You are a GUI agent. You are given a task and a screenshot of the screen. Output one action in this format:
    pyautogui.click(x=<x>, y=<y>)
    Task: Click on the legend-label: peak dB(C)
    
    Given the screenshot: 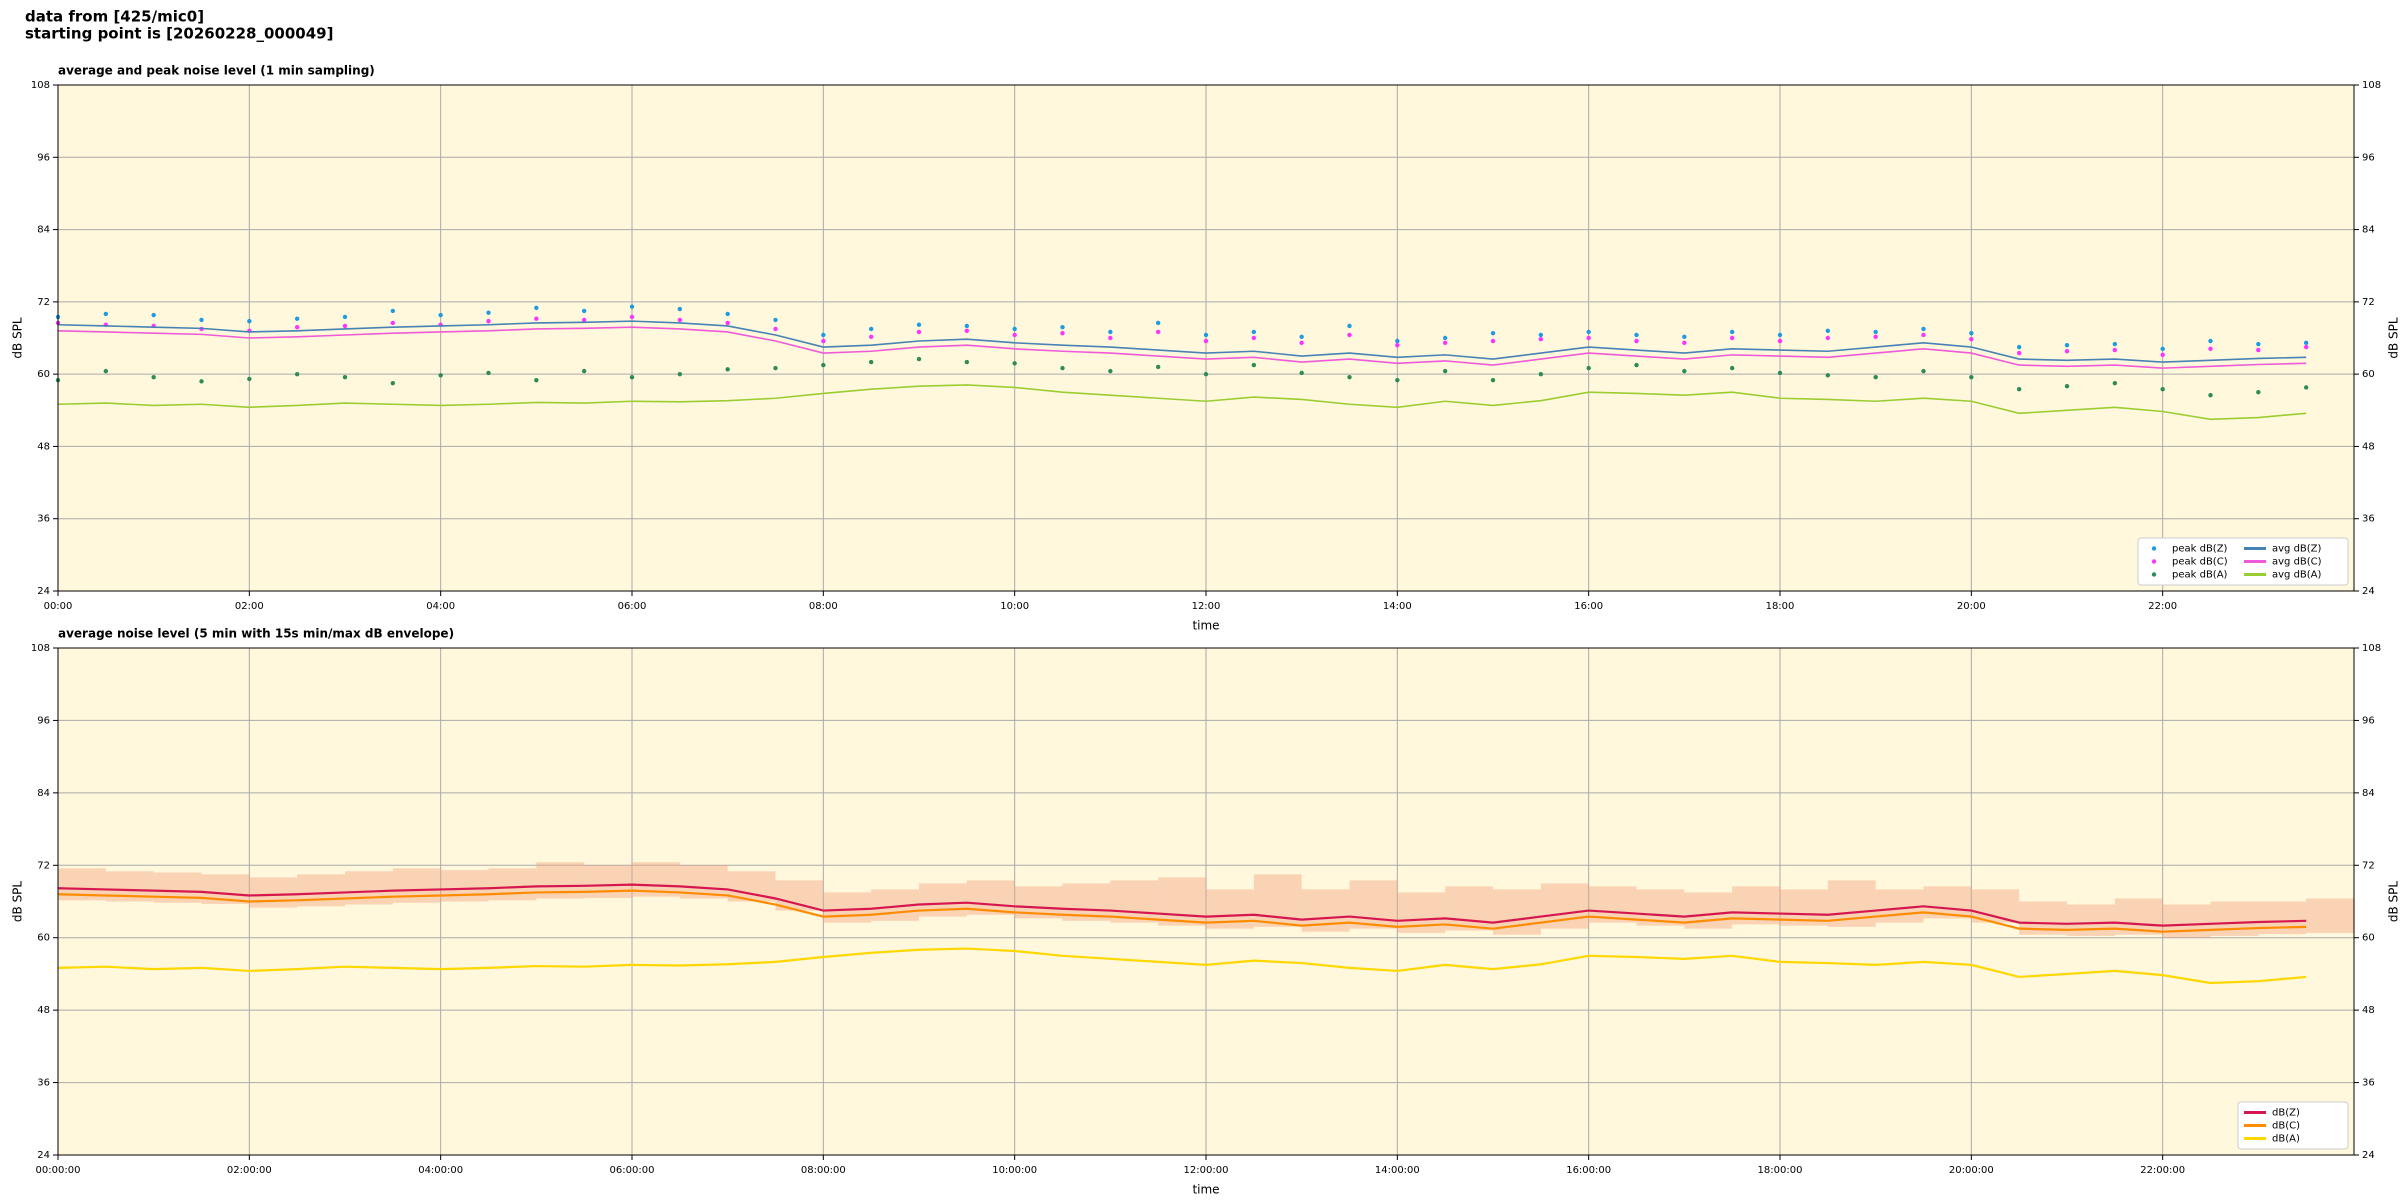 What is the action you would take?
    pyautogui.click(x=2200, y=562)
    